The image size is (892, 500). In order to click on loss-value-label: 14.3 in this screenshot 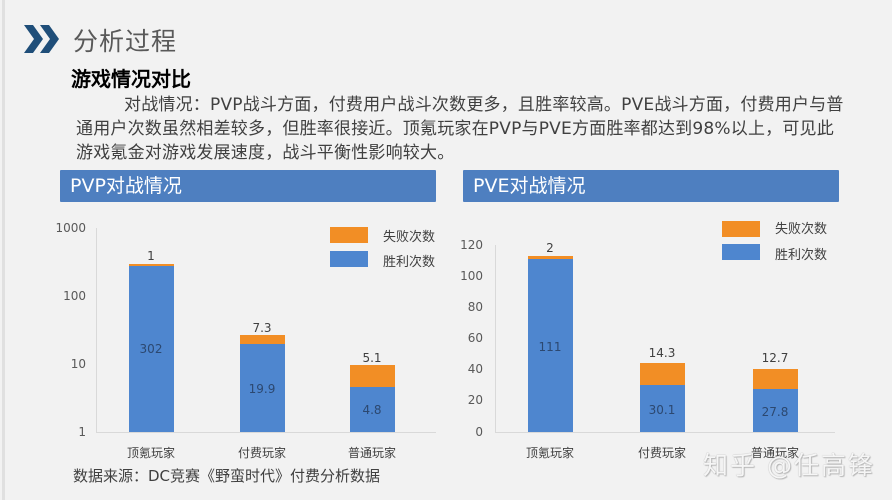, I will do `click(662, 353)`.